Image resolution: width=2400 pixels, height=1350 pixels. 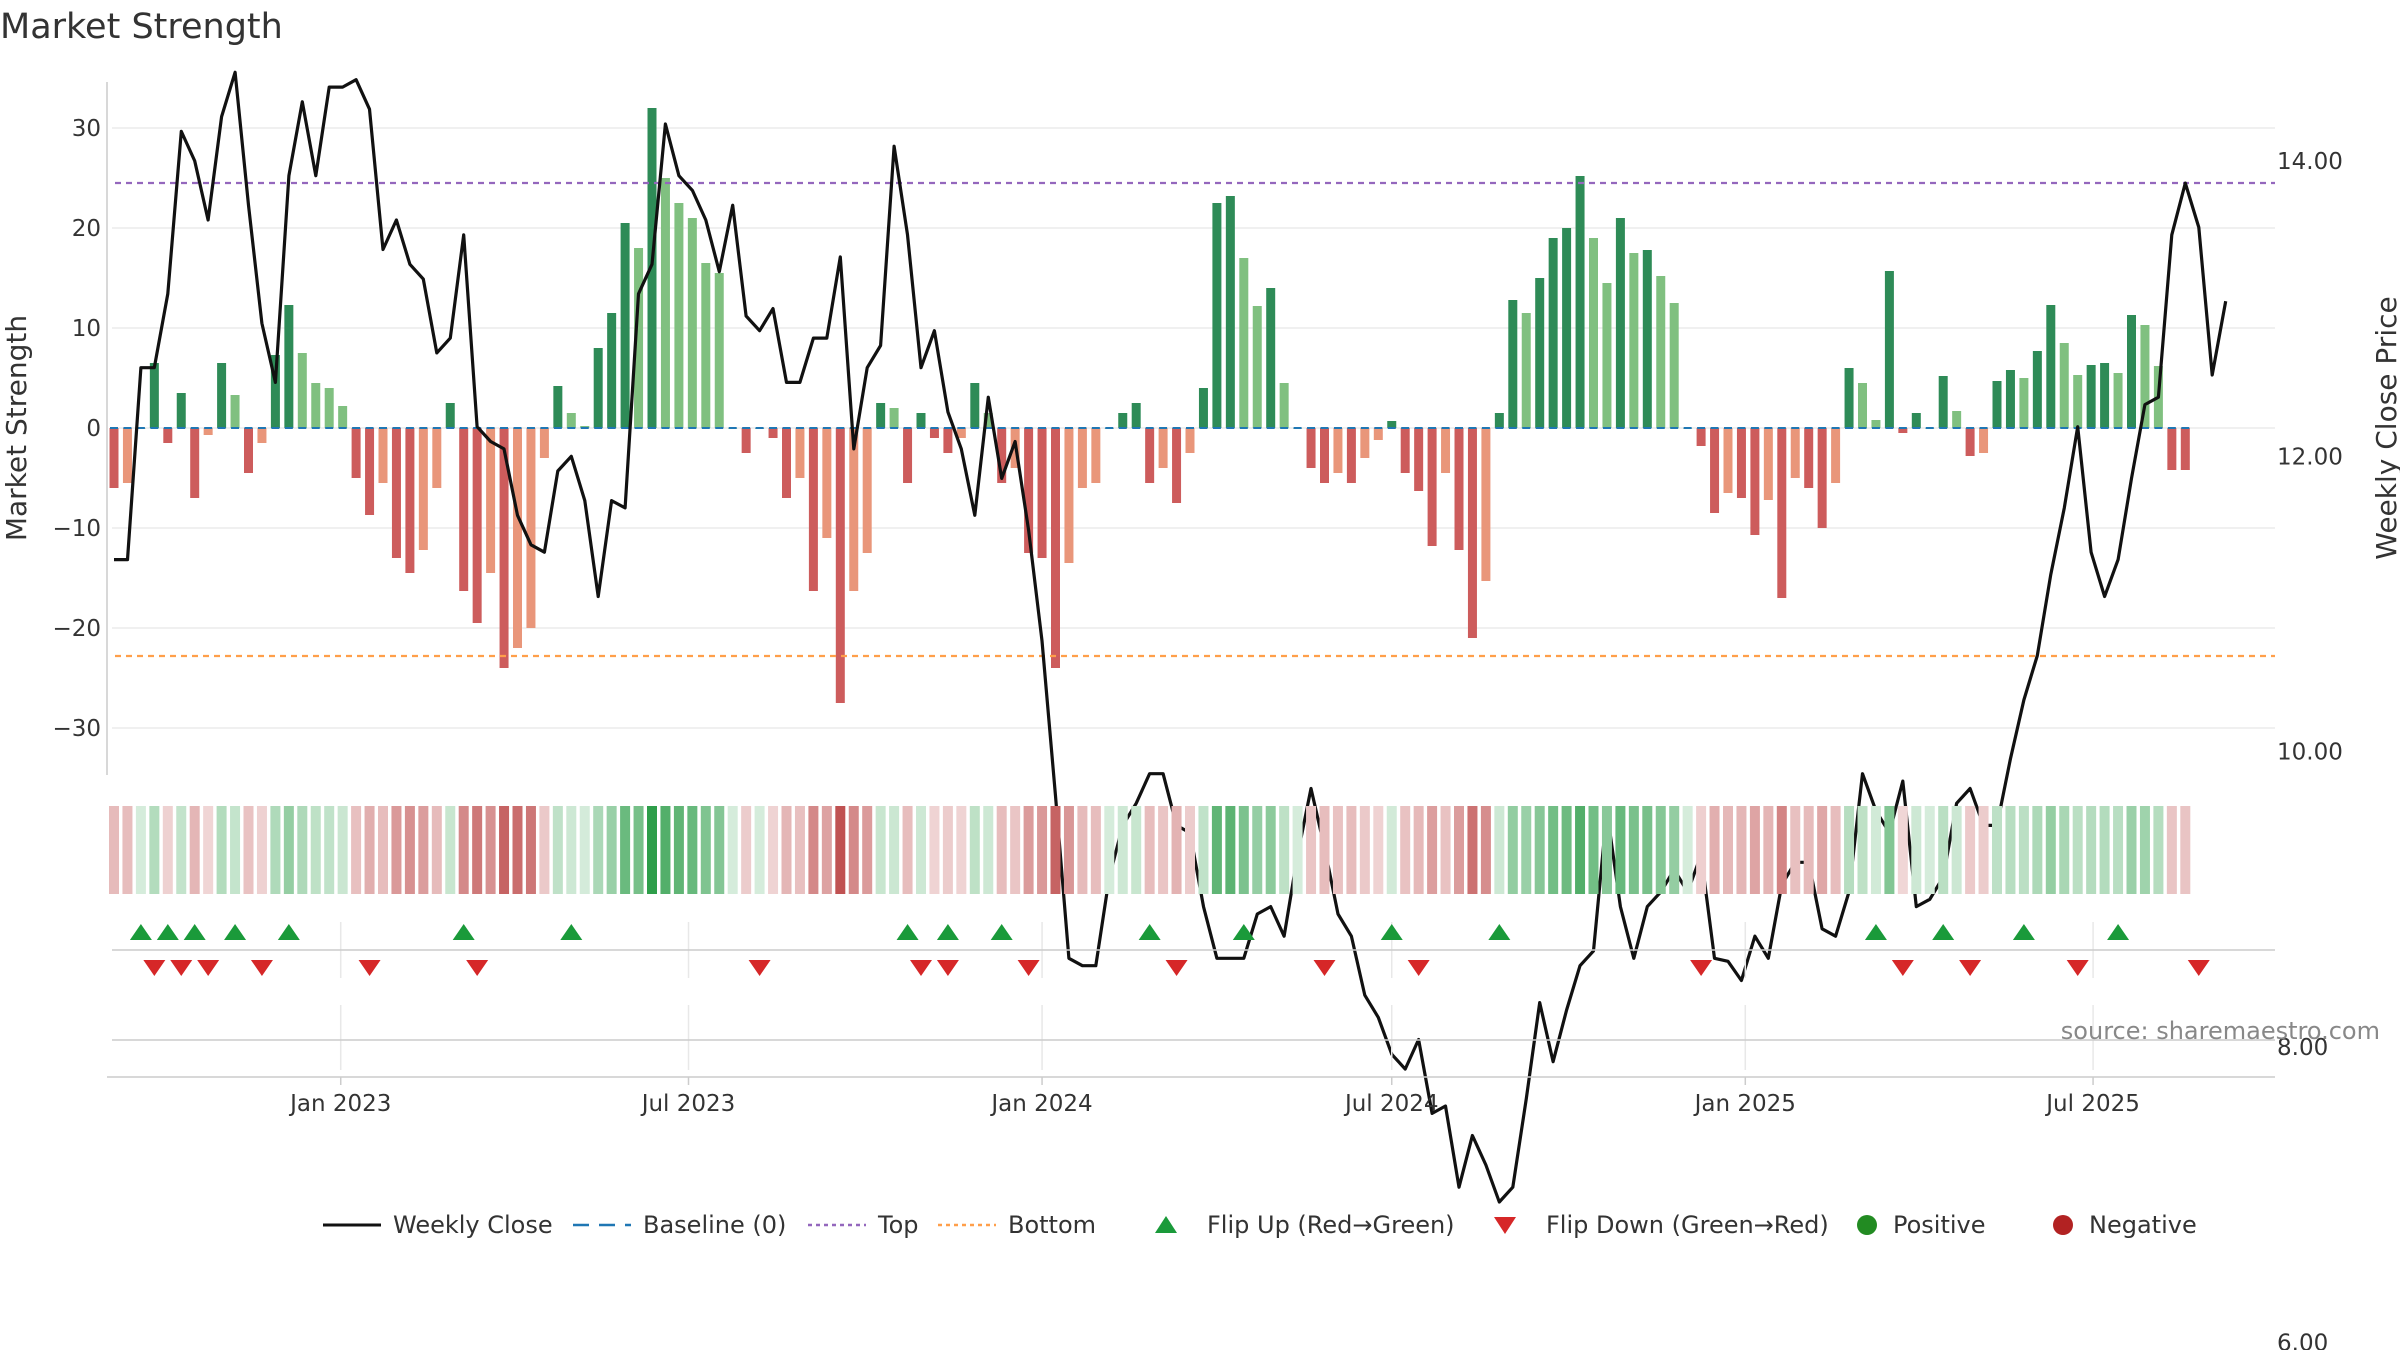 I want to click on right-tick-label: 8.00, so click(x=2302, y=1048).